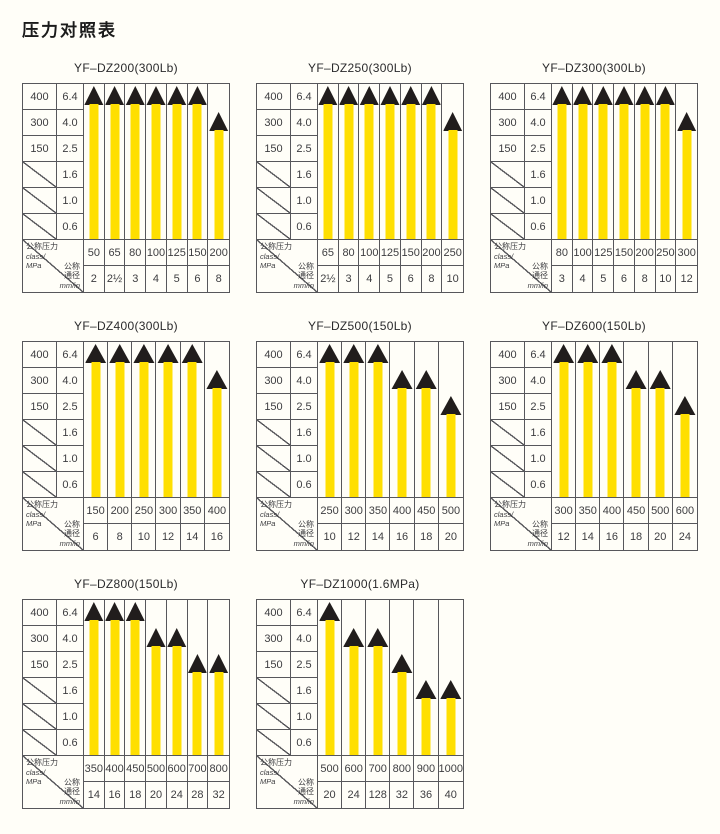 This screenshot has height=834, width=720. What do you see at coordinates (370, 279) in the screenshot?
I see `size-value-cell: 4` at bounding box center [370, 279].